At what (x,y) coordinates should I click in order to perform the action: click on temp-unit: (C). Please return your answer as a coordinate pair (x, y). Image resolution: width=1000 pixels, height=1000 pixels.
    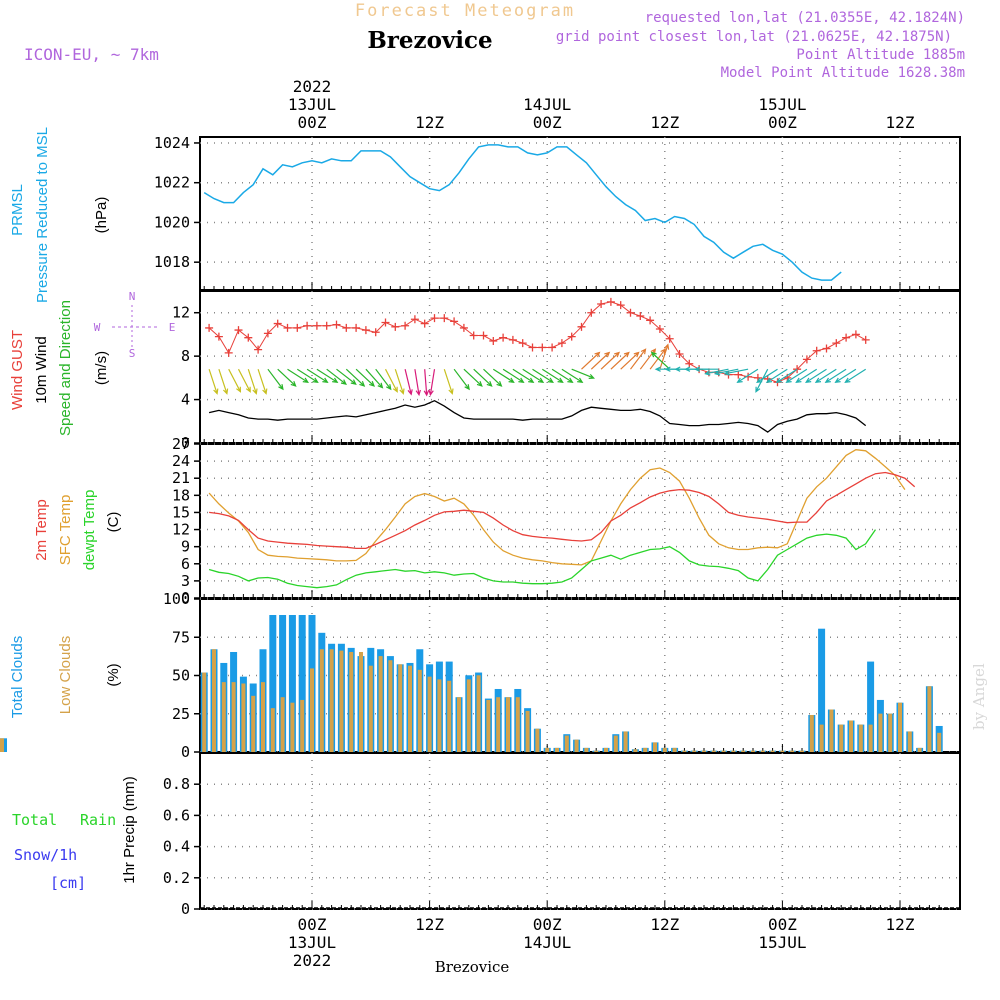
    Looking at the image, I should click on (113, 522).